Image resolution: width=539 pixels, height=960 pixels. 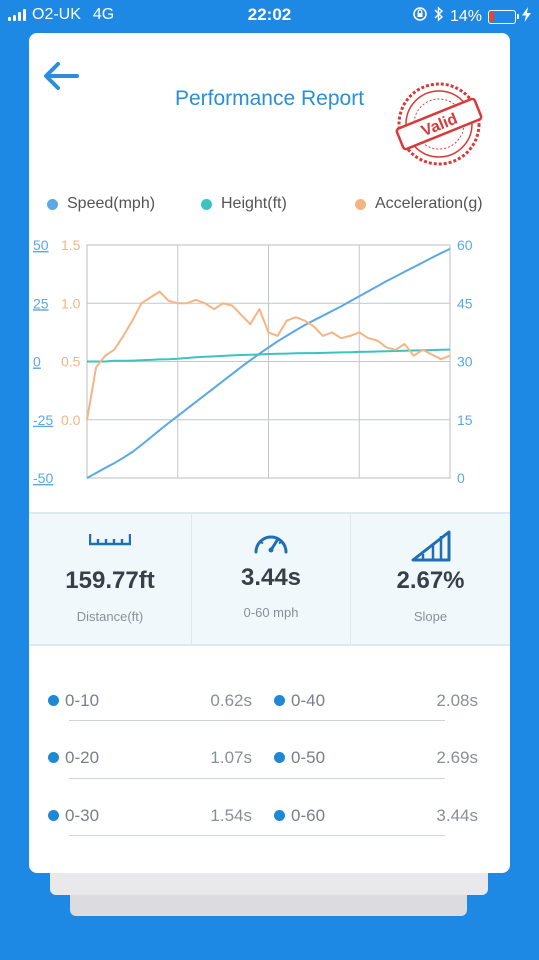 I want to click on split-row: 0-30 1.54s 0-60 3.44s, so click(x=269, y=811).